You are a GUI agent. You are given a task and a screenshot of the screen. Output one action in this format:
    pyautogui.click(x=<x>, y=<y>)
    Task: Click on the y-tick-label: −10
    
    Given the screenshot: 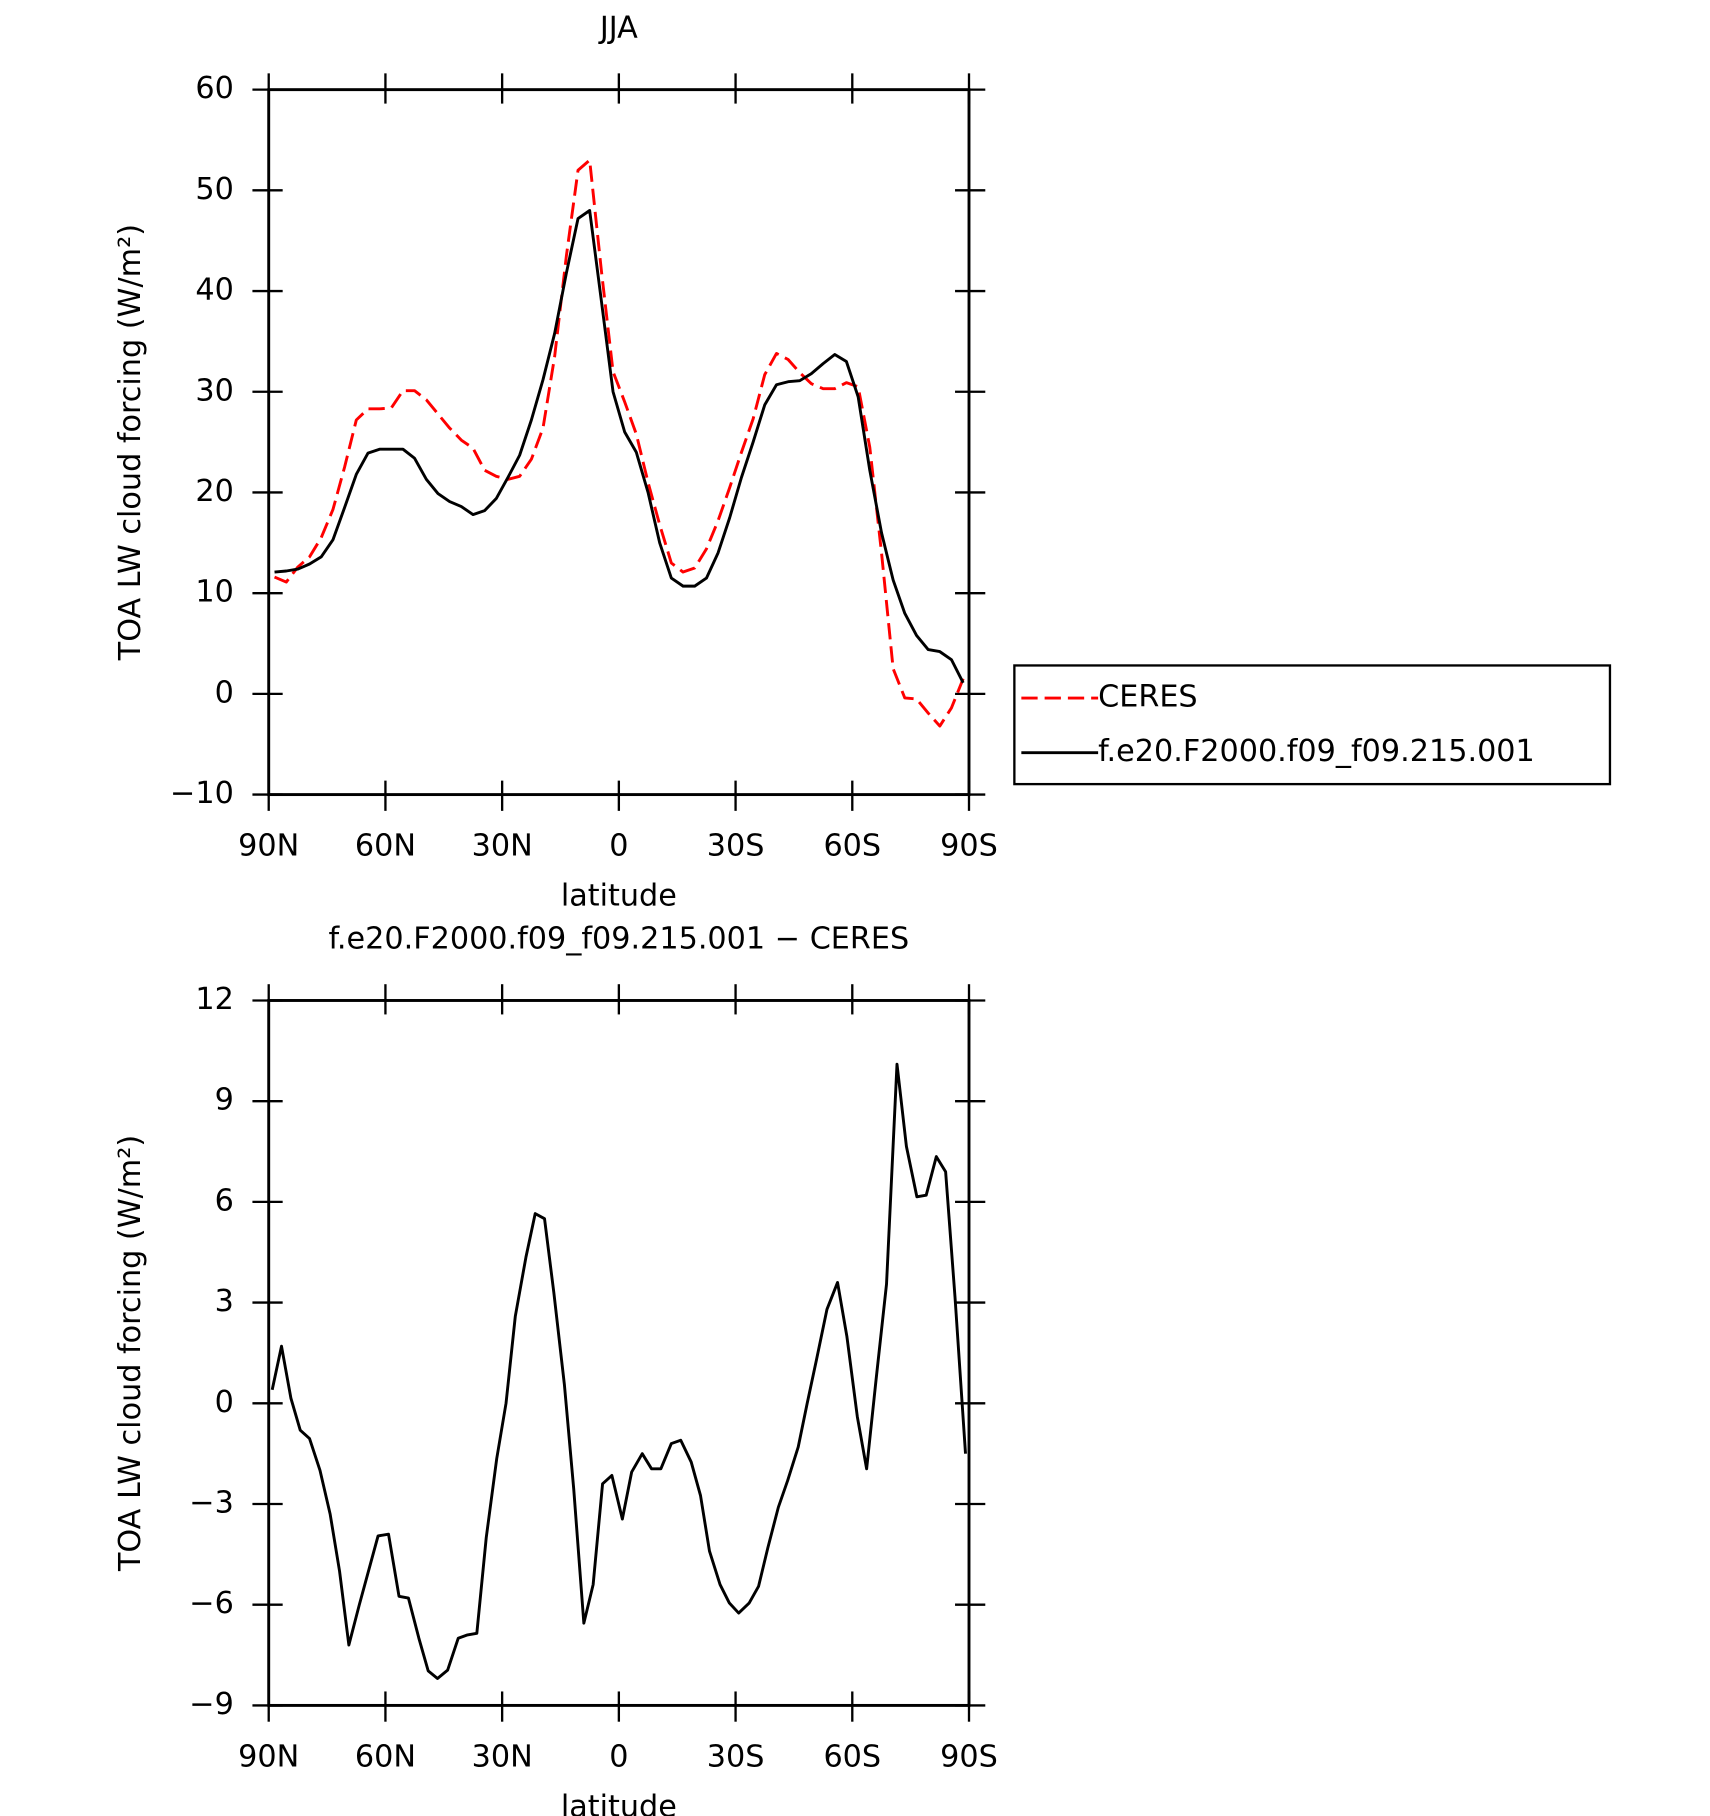 What is the action you would take?
    pyautogui.click(x=202, y=793)
    